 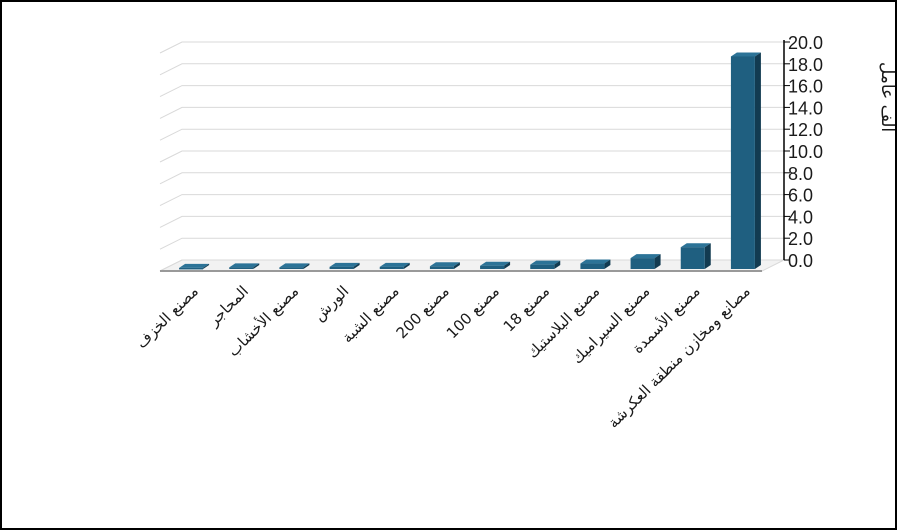 What do you see at coordinates (805, 65) in the screenshot?
I see `y-tick-label: 18.0` at bounding box center [805, 65].